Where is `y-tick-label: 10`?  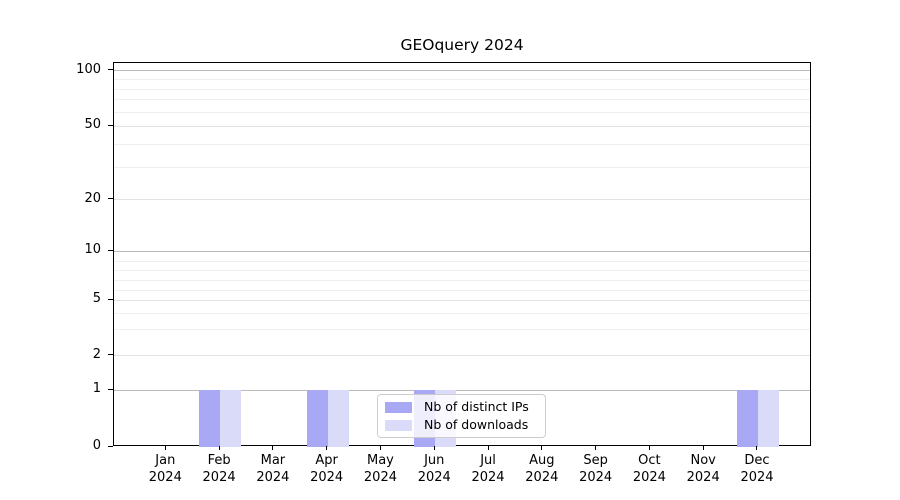 y-tick-label: 10 is located at coordinates (92, 250).